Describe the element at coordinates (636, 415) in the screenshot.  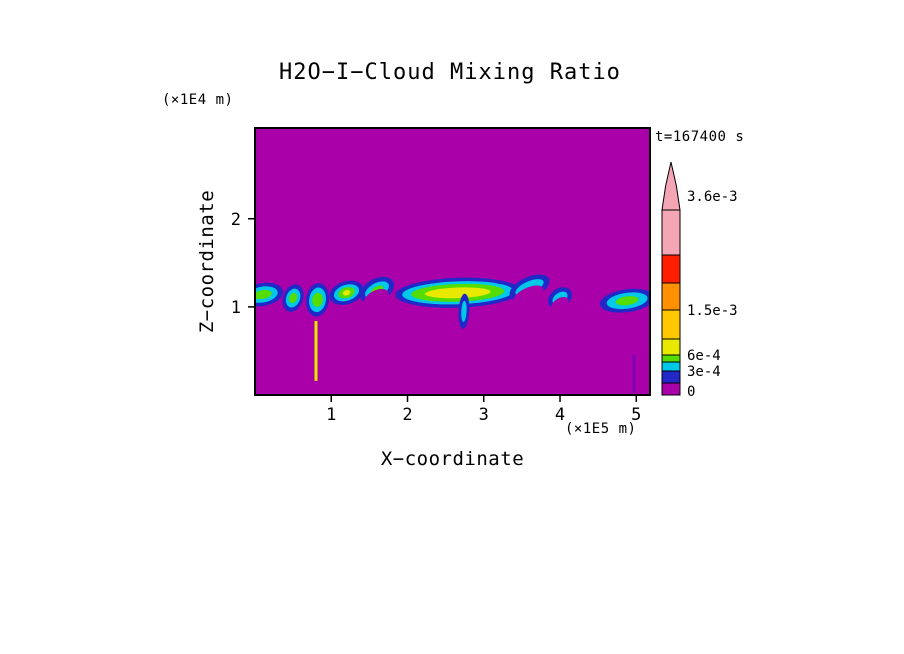
I see `x-tick-label: 5` at that location.